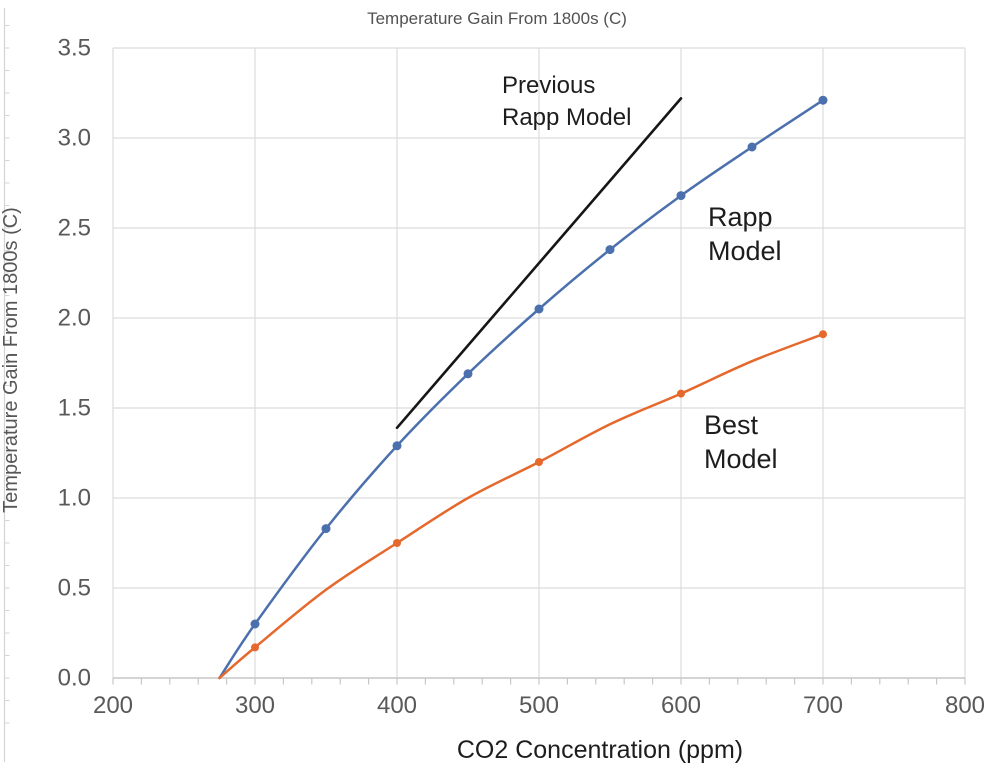 This screenshot has width=1000, height=777. What do you see at coordinates (74, 48) in the screenshot?
I see `y-tick-label-3.5: 3.5` at bounding box center [74, 48].